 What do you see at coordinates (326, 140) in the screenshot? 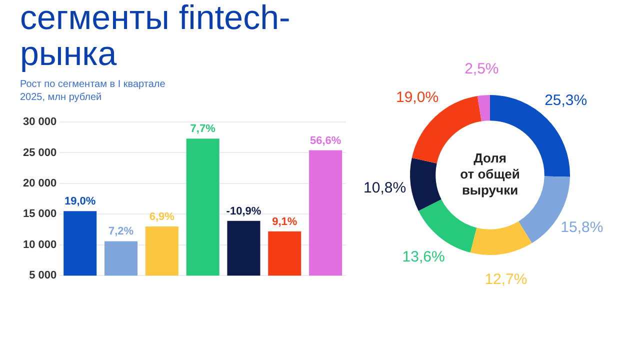
I see `annotation: 56,6%` at bounding box center [326, 140].